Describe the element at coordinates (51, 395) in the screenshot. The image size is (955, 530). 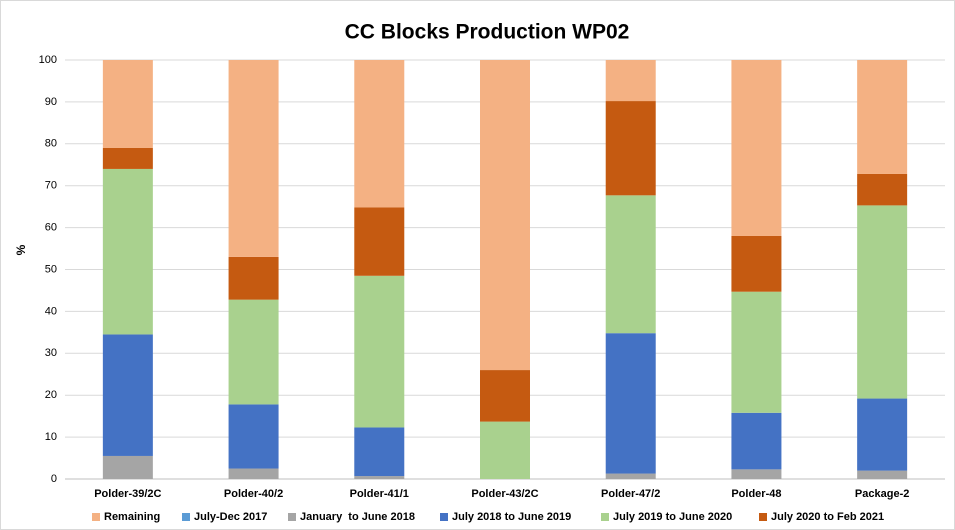
I see `y-tick-label: 20` at that location.